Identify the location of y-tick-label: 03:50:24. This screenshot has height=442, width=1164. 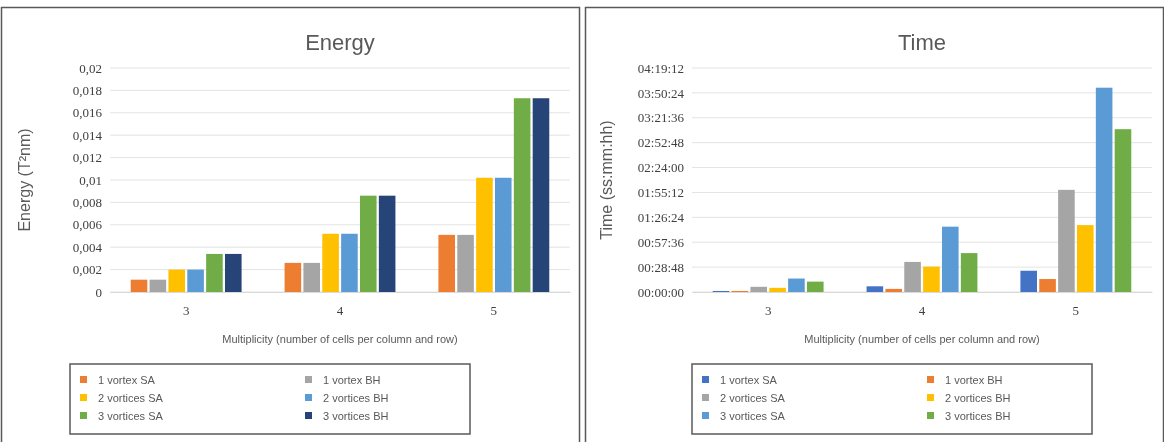
(661, 93).